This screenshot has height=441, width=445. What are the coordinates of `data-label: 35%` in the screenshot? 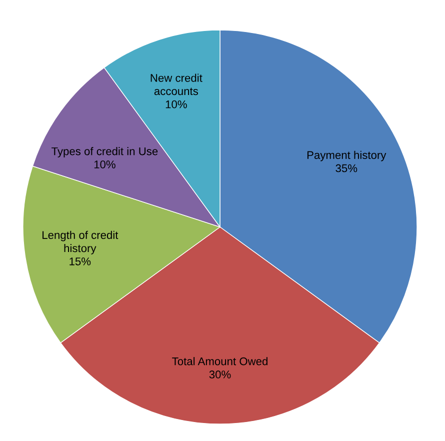 It's located at (347, 168).